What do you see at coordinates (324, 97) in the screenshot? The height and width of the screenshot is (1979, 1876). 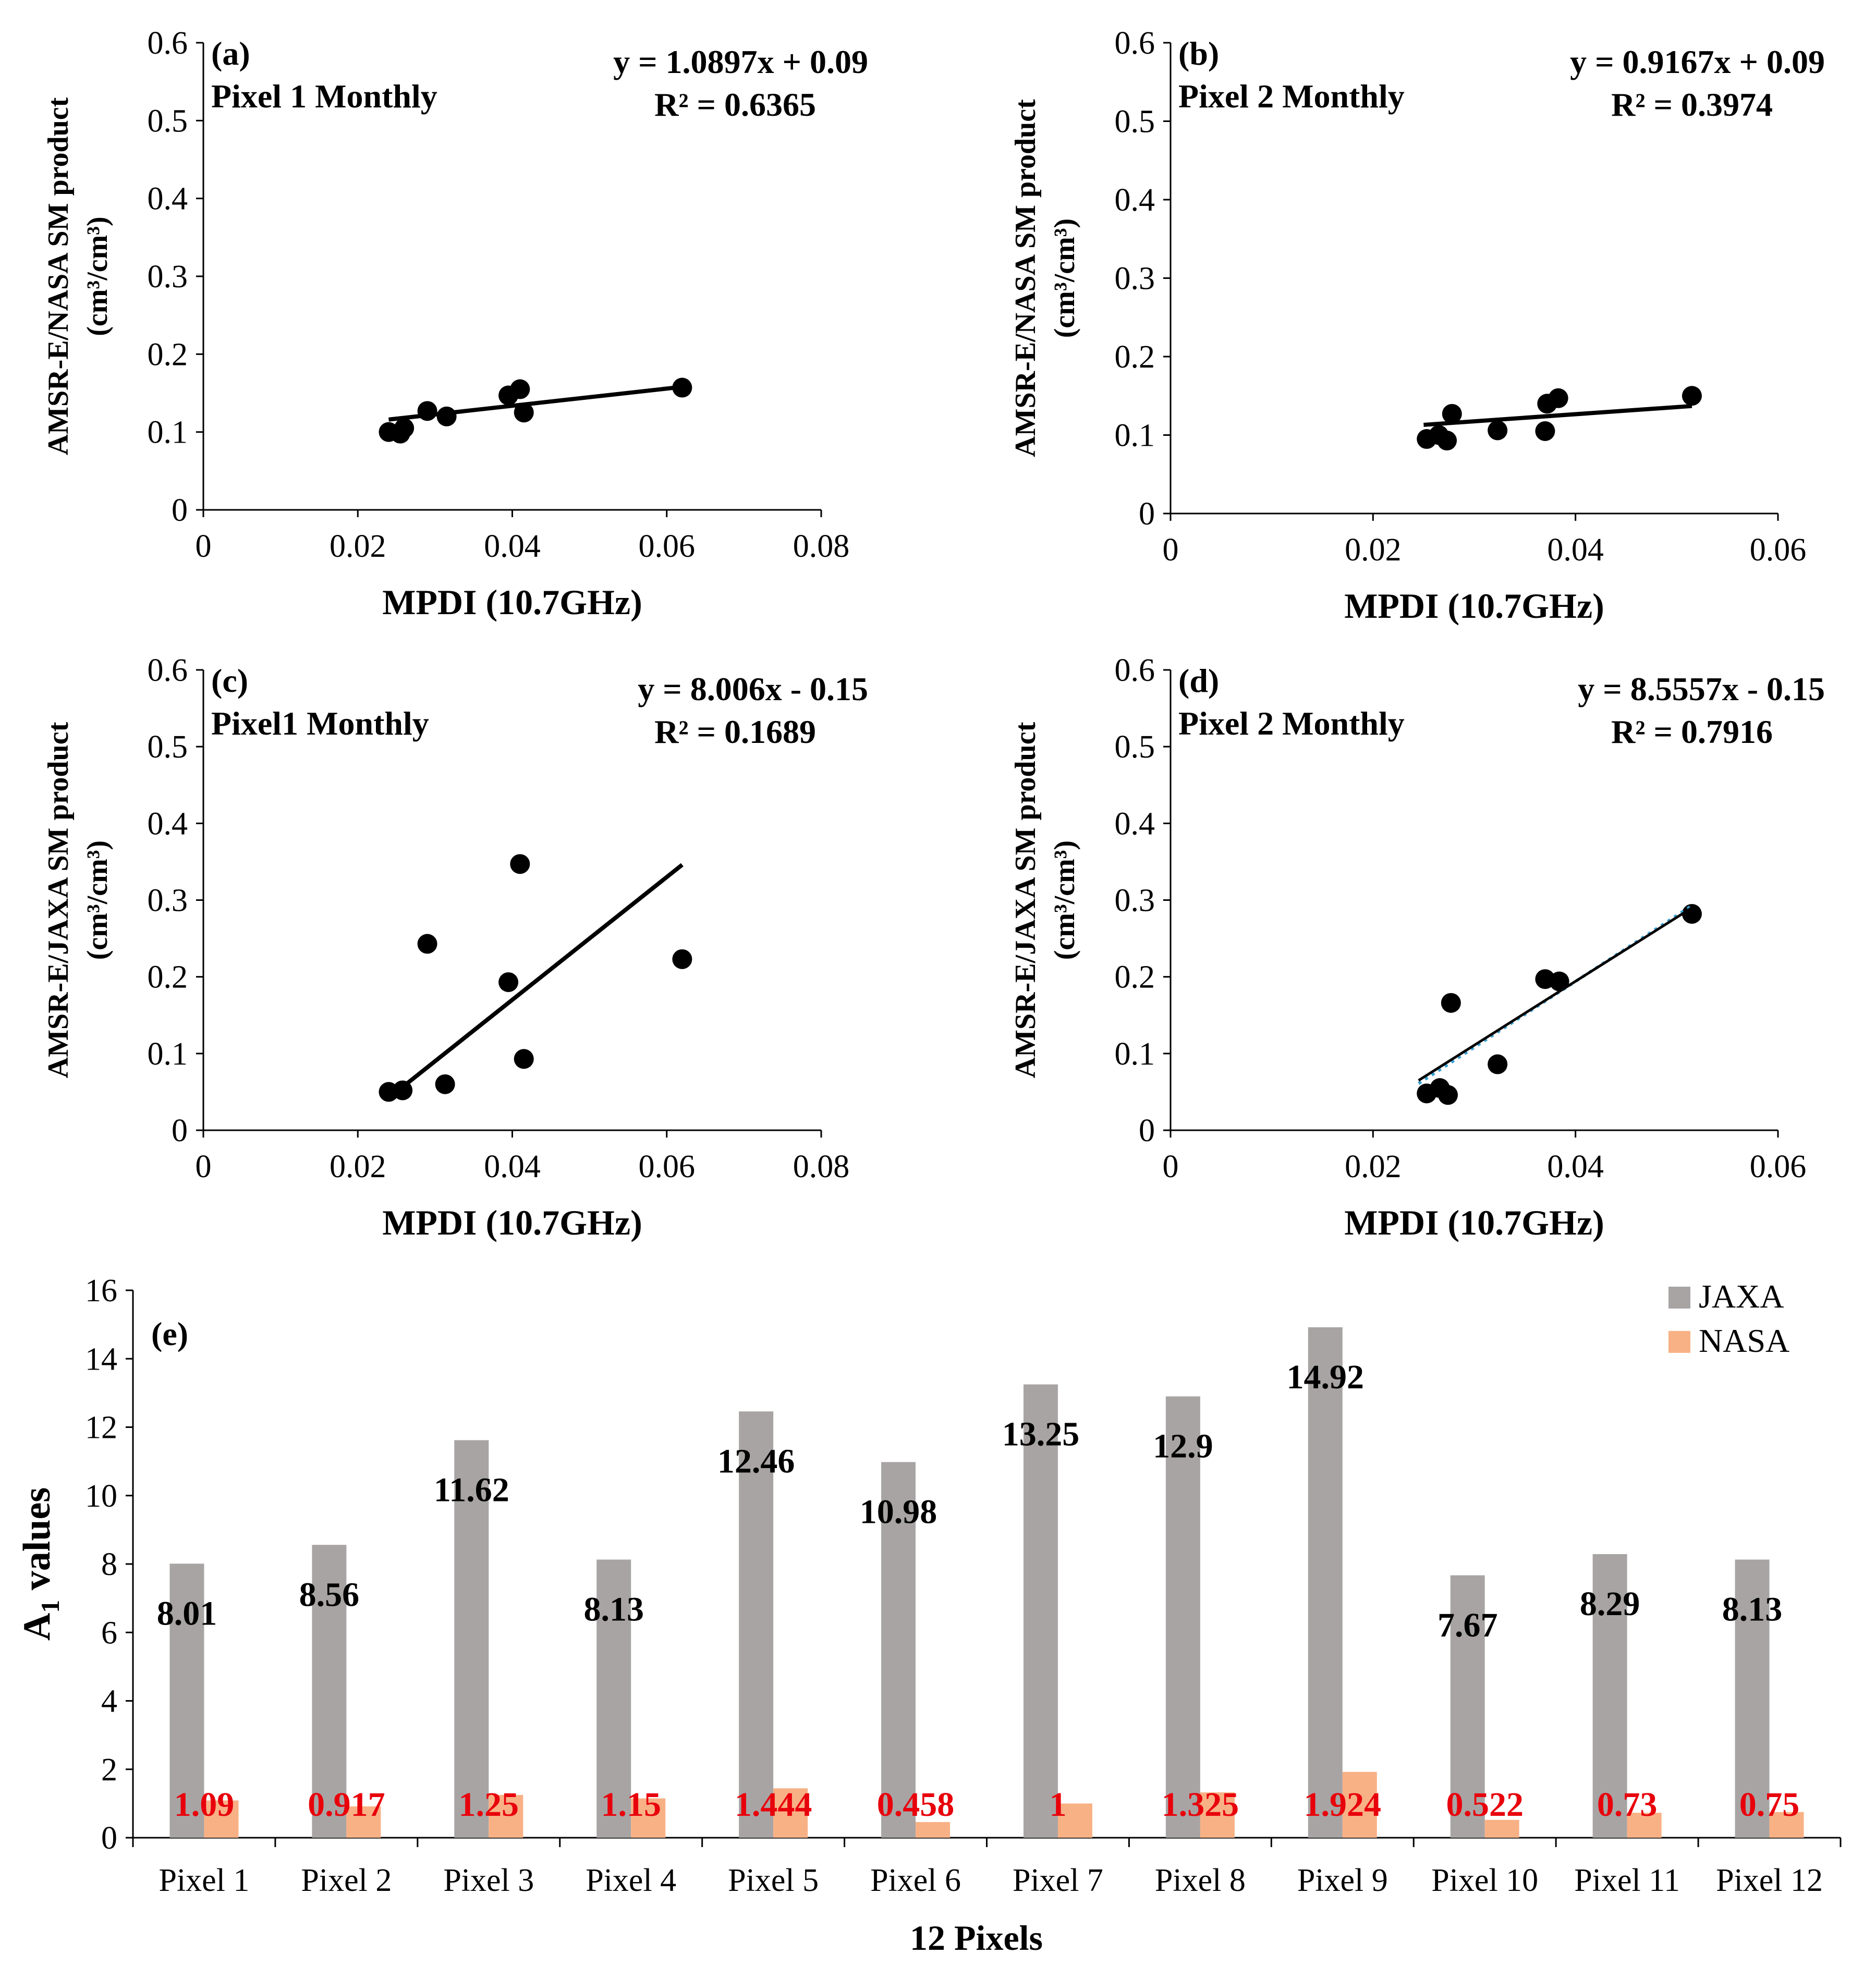 I see `panel-title: Pixel 1 Monthly` at bounding box center [324, 97].